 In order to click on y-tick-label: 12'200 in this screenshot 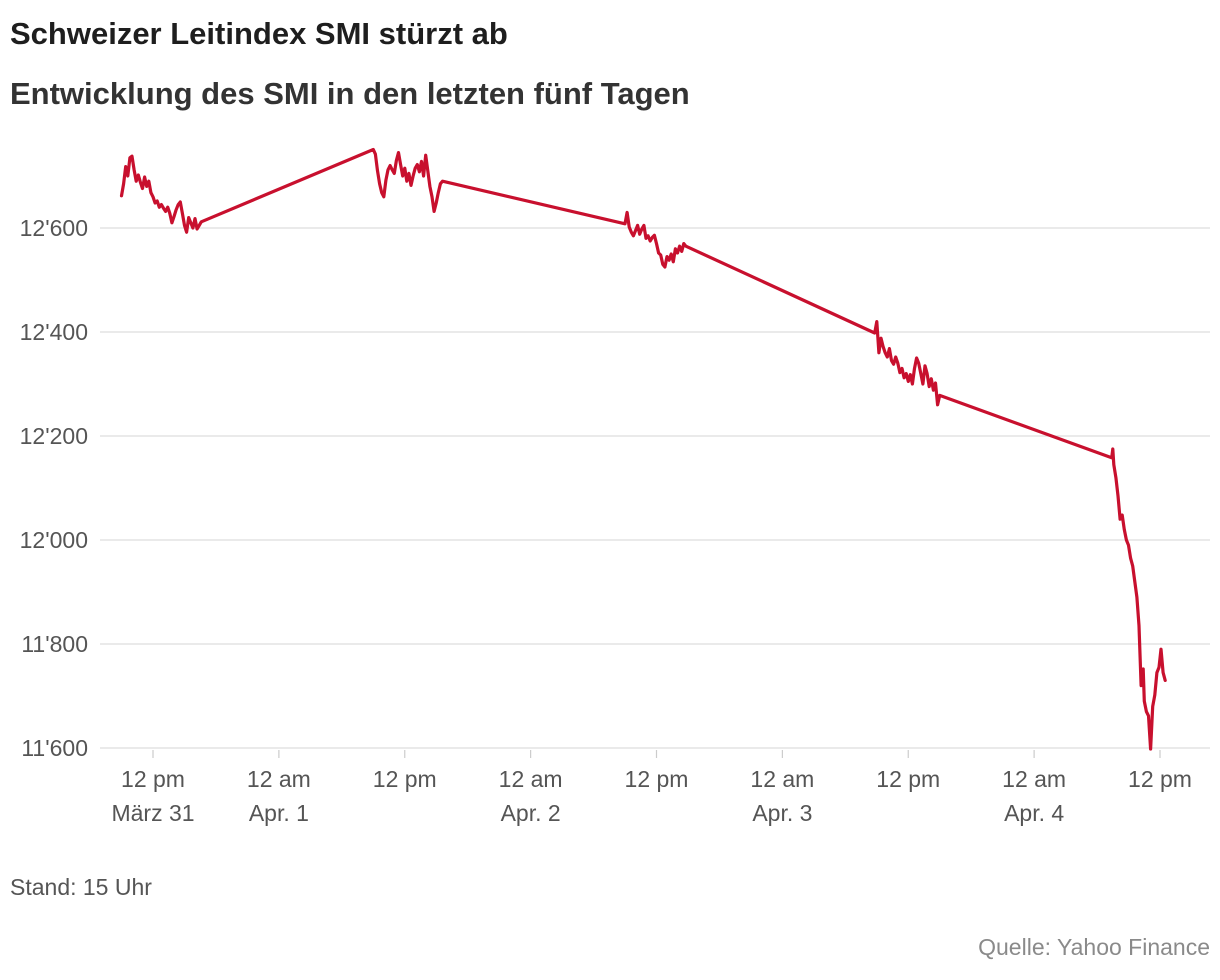, I will do `click(54, 436)`.